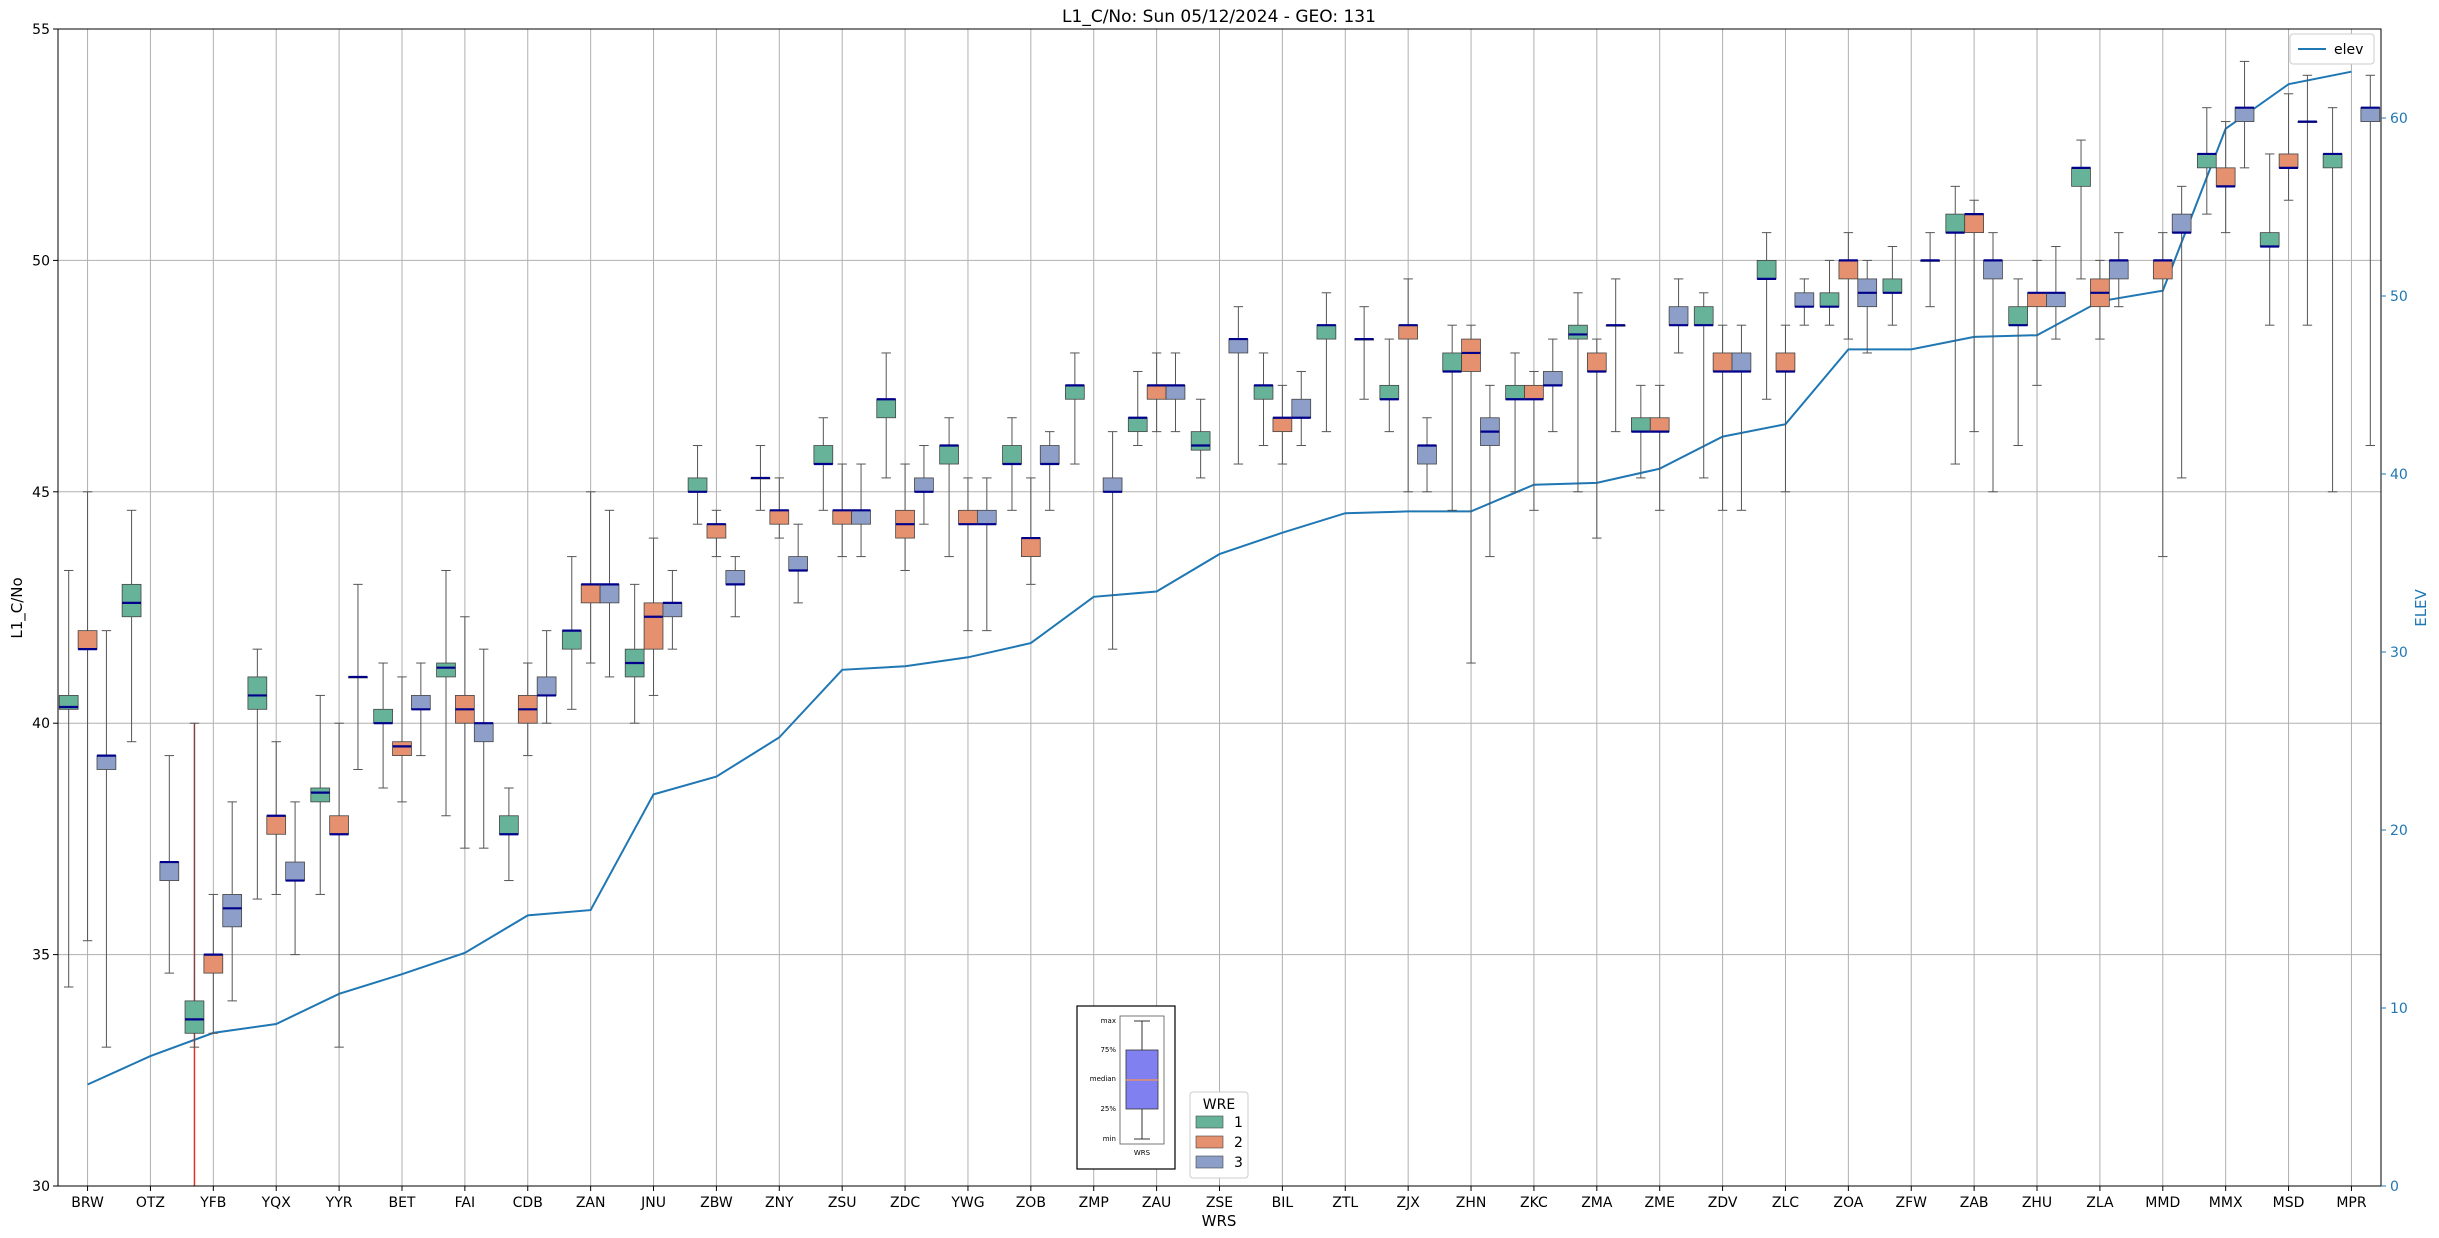 Image resolution: width=2439 pixels, height=1238 pixels. I want to click on x-tick-label: ZDC, so click(905, 1203).